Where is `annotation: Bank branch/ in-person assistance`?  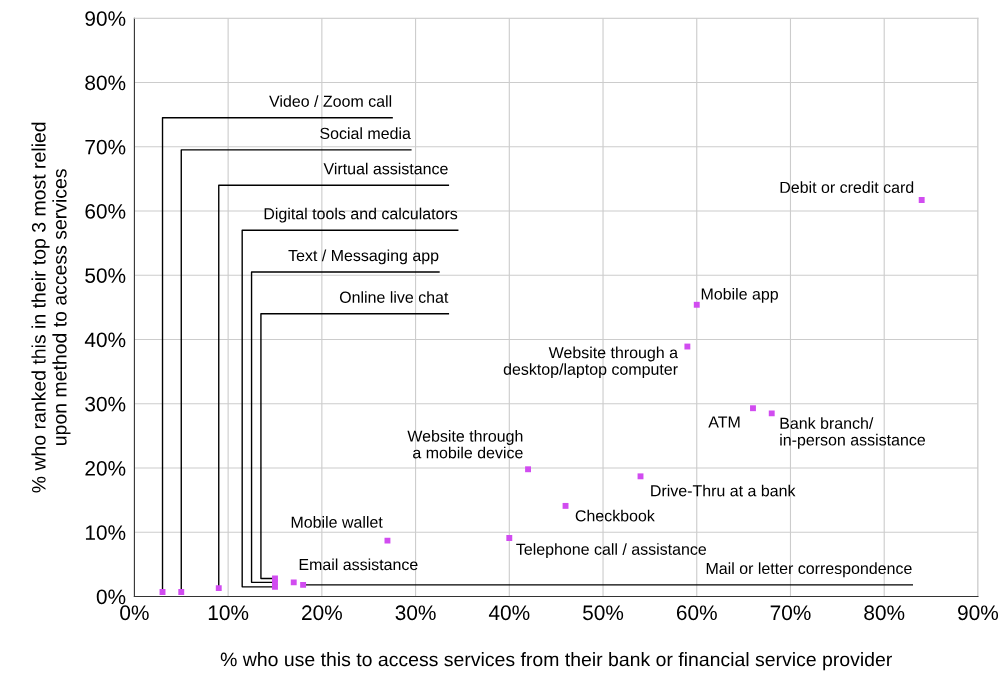
annotation: Bank branch/ in-person assistance is located at coordinates (853, 433).